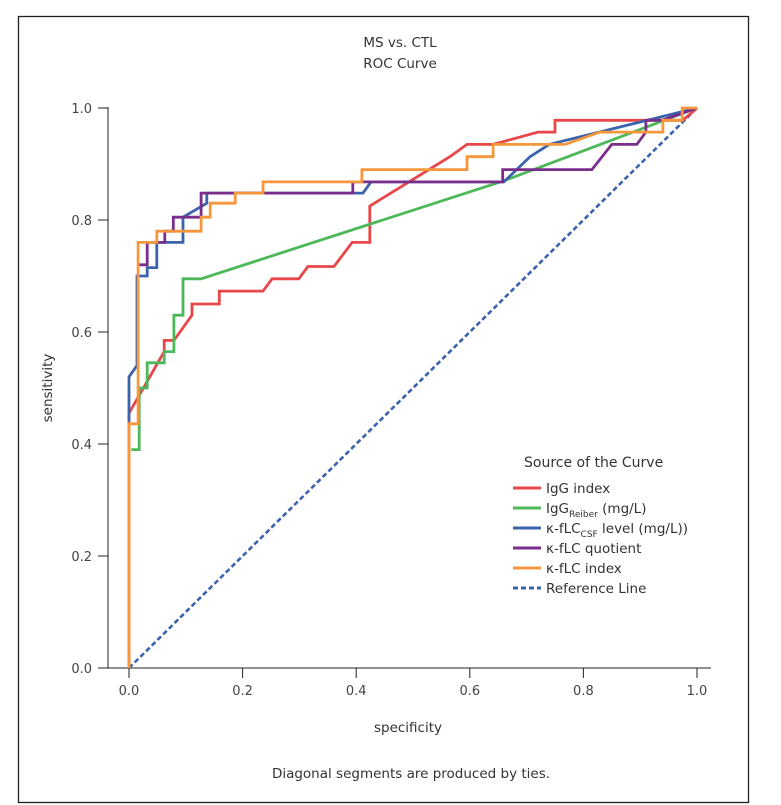 The image size is (781, 805). What do you see at coordinates (643, 529) in the screenshot?
I see `legend-label-tail: level (mg/L))` at bounding box center [643, 529].